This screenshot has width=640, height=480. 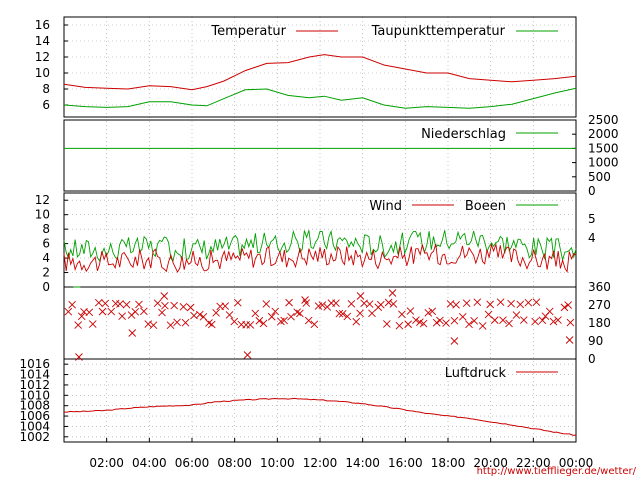 What do you see at coordinates (248, 31) in the screenshot?
I see `legend-temperatur-label: Temperatur` at bounding box center [248, 31].